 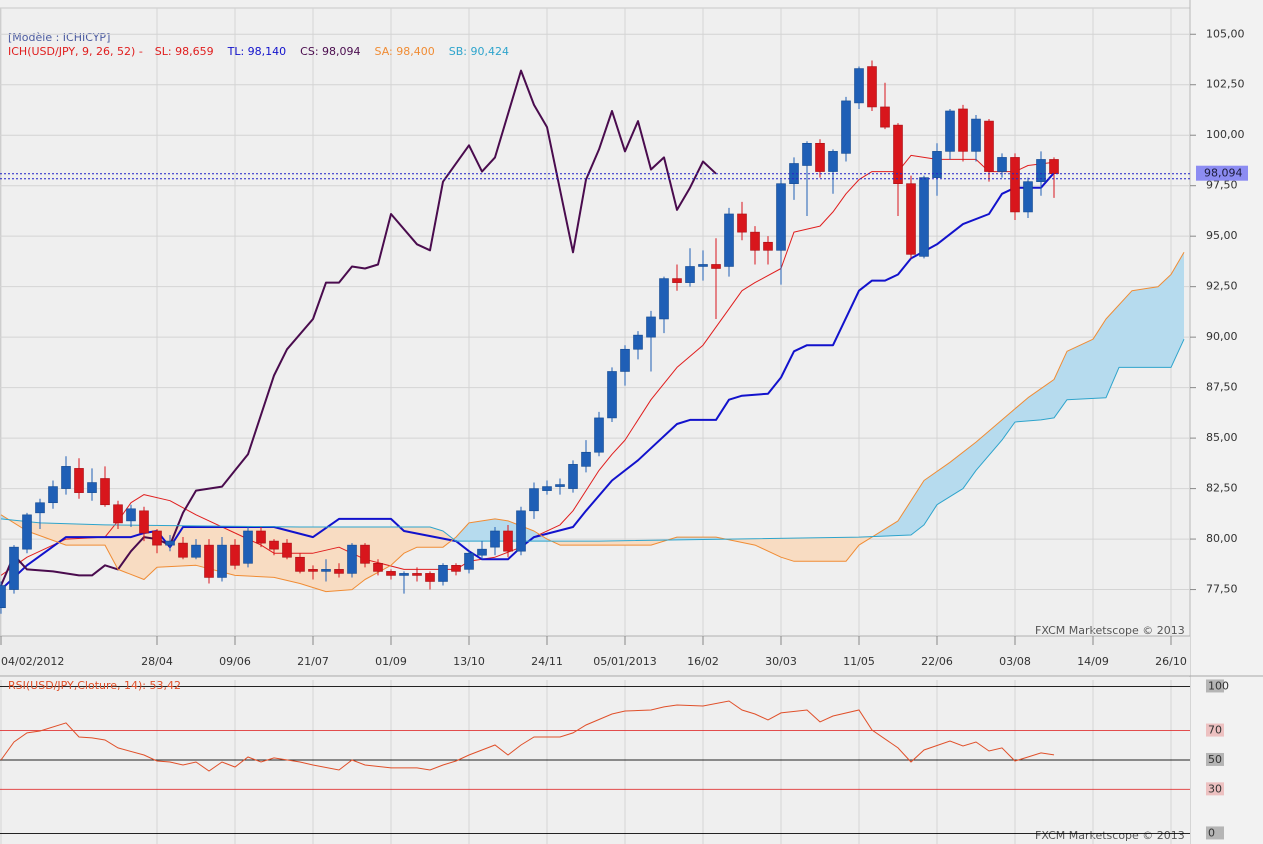 I want to click on x-tick-label: 30/03, so click(x=781, y=661).